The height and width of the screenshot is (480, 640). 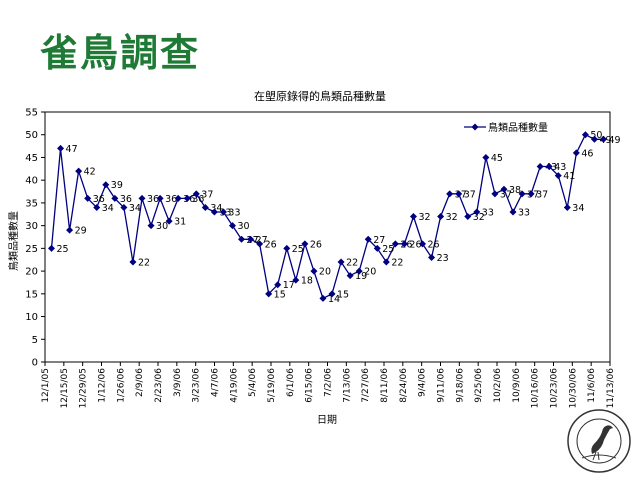 I want to click on y-tick-label: 15, so click(x=31, y=294).